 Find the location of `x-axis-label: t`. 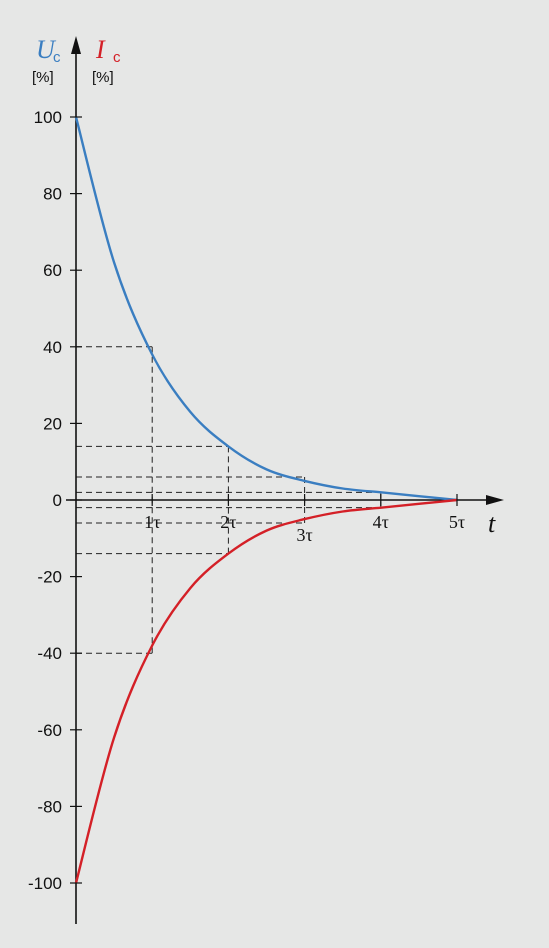

x-axis-label: t is located at coordinates (492, 523).